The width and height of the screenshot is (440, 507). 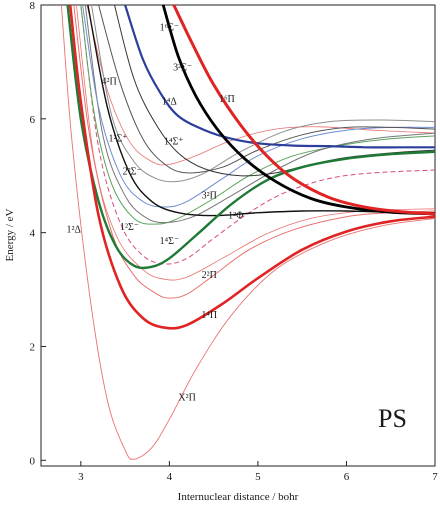 What do you see at coordinates (186, 398) in the screenshot?
I see `curve-label: X²Π` at bounding box center [186, 398].